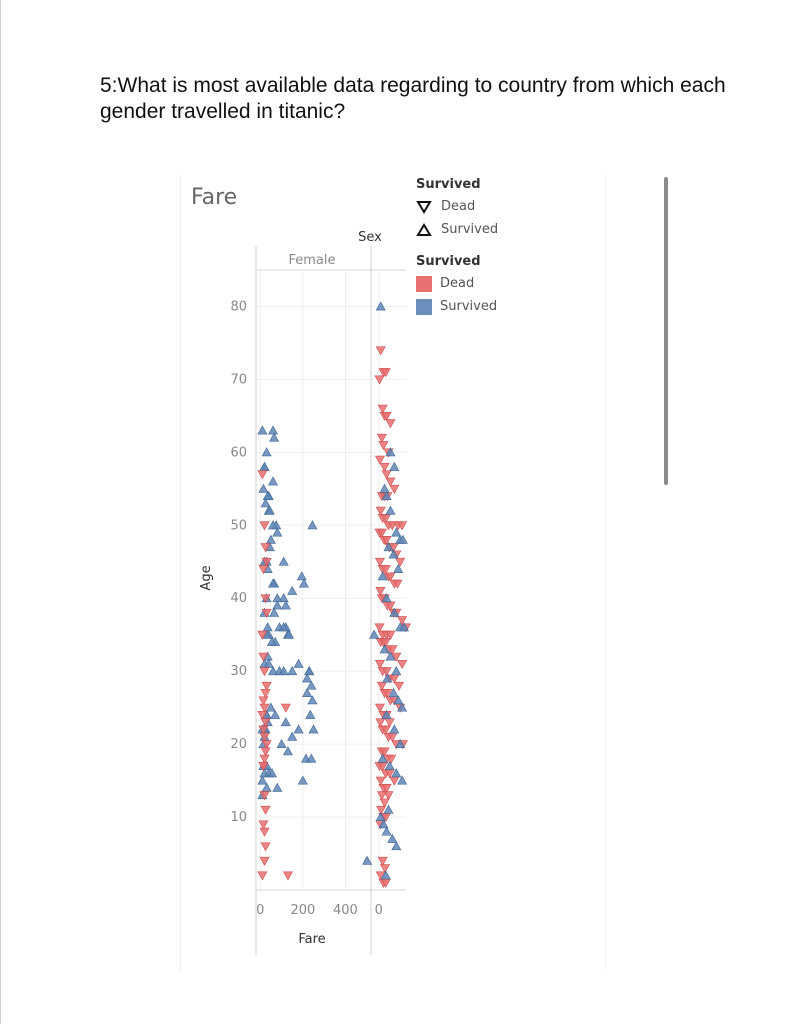 The image size is (803, 1024). What do you see at coordinates (456, 283) in the screenshot?
I see `legend-item-dead-color: Dead` at bounding box center [456, 283].